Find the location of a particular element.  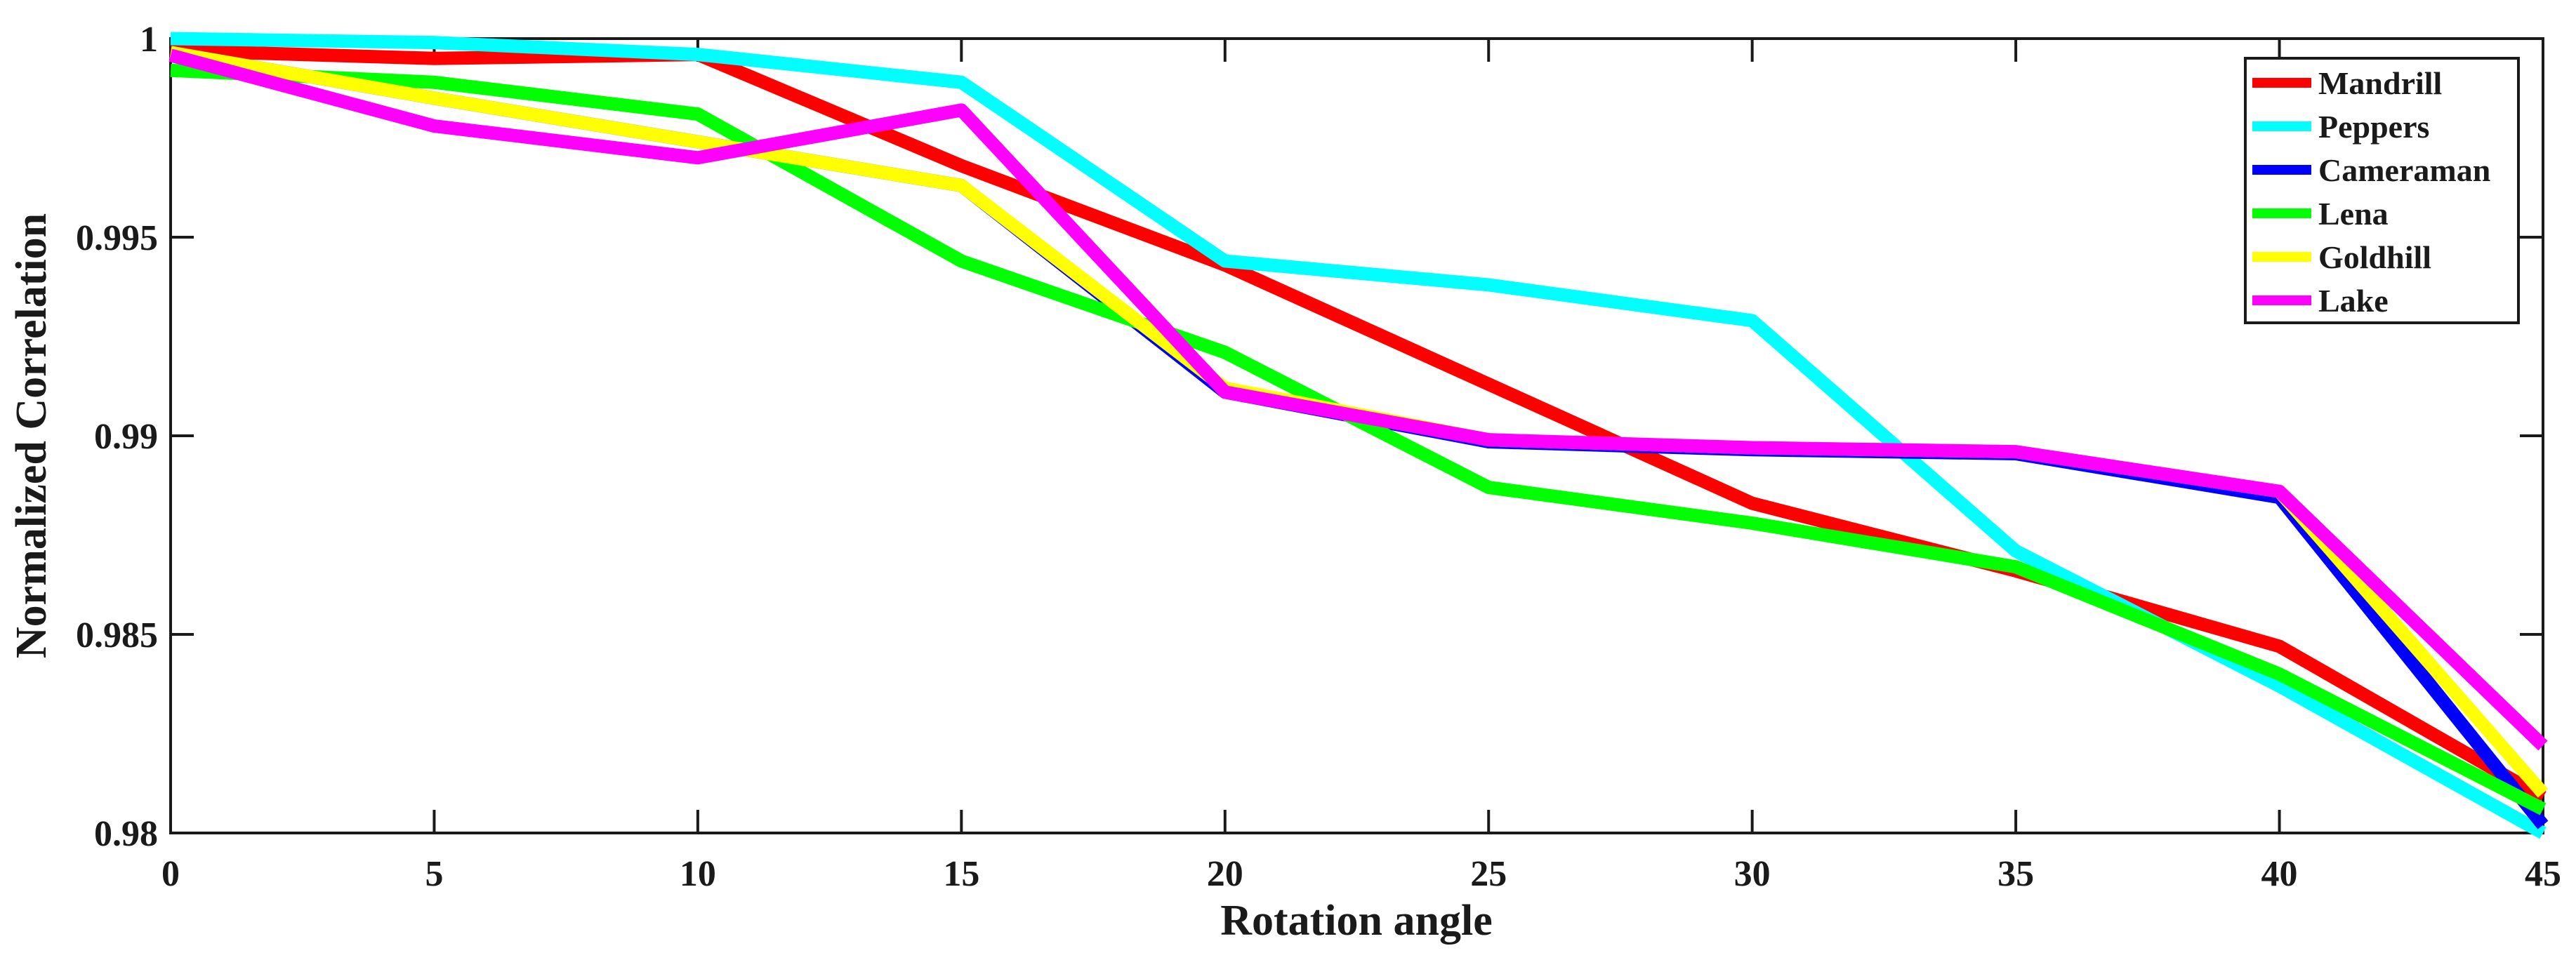

legend-label-mandrill: Mandrill is located at coordinates (2380, 83).